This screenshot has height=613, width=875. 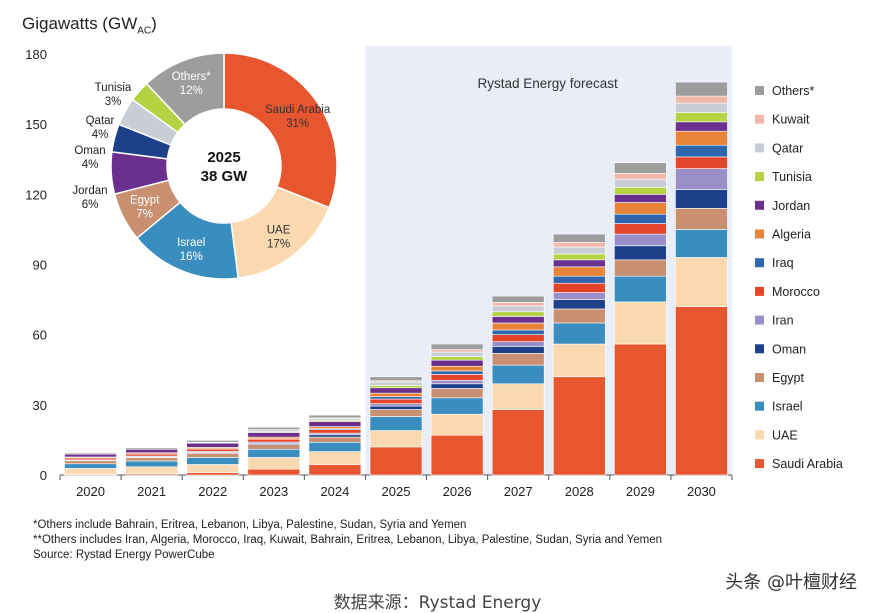 What do you see at coordinates (396, 423) in the screenshot?
I see `bar-segment-israel-2025` at bounding box center [396, 423].